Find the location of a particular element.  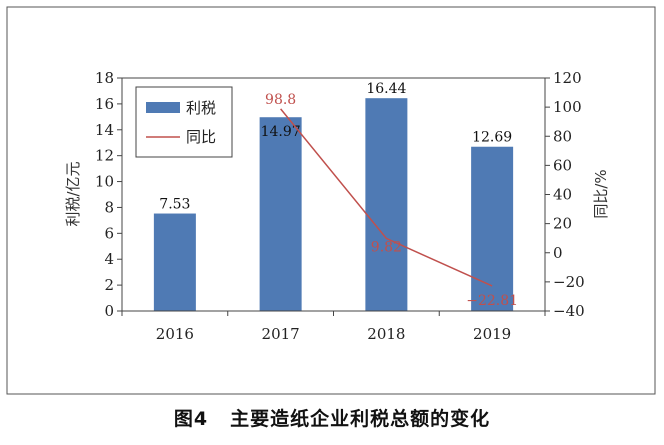

x-tick-label: 2018 is located at coordinates (386, 334).